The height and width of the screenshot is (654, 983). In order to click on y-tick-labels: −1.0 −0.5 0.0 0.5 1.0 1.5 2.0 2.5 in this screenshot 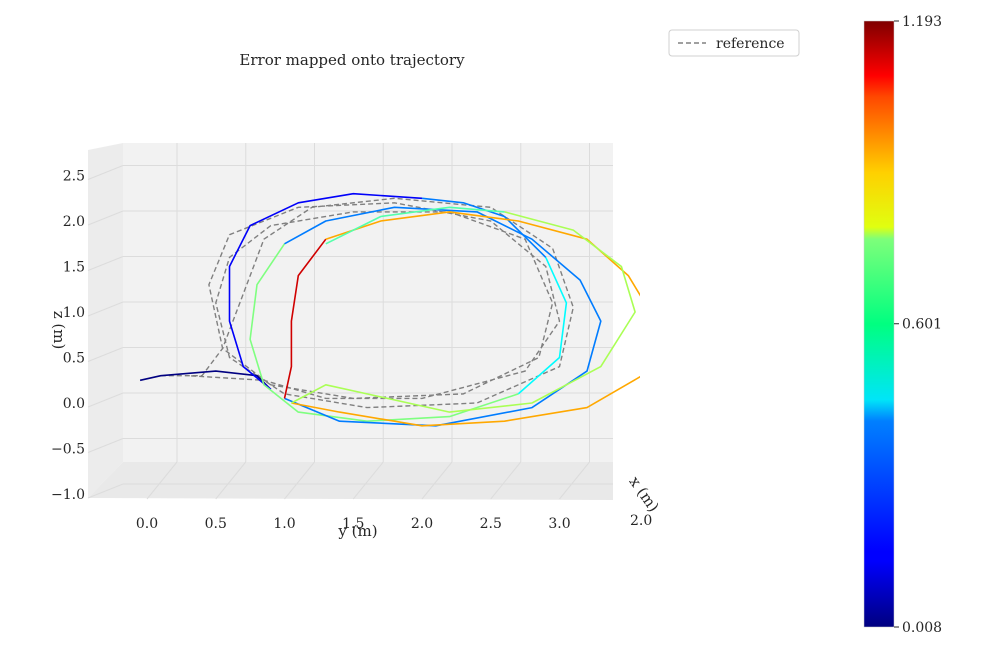, I will do `click(68, 336)`.